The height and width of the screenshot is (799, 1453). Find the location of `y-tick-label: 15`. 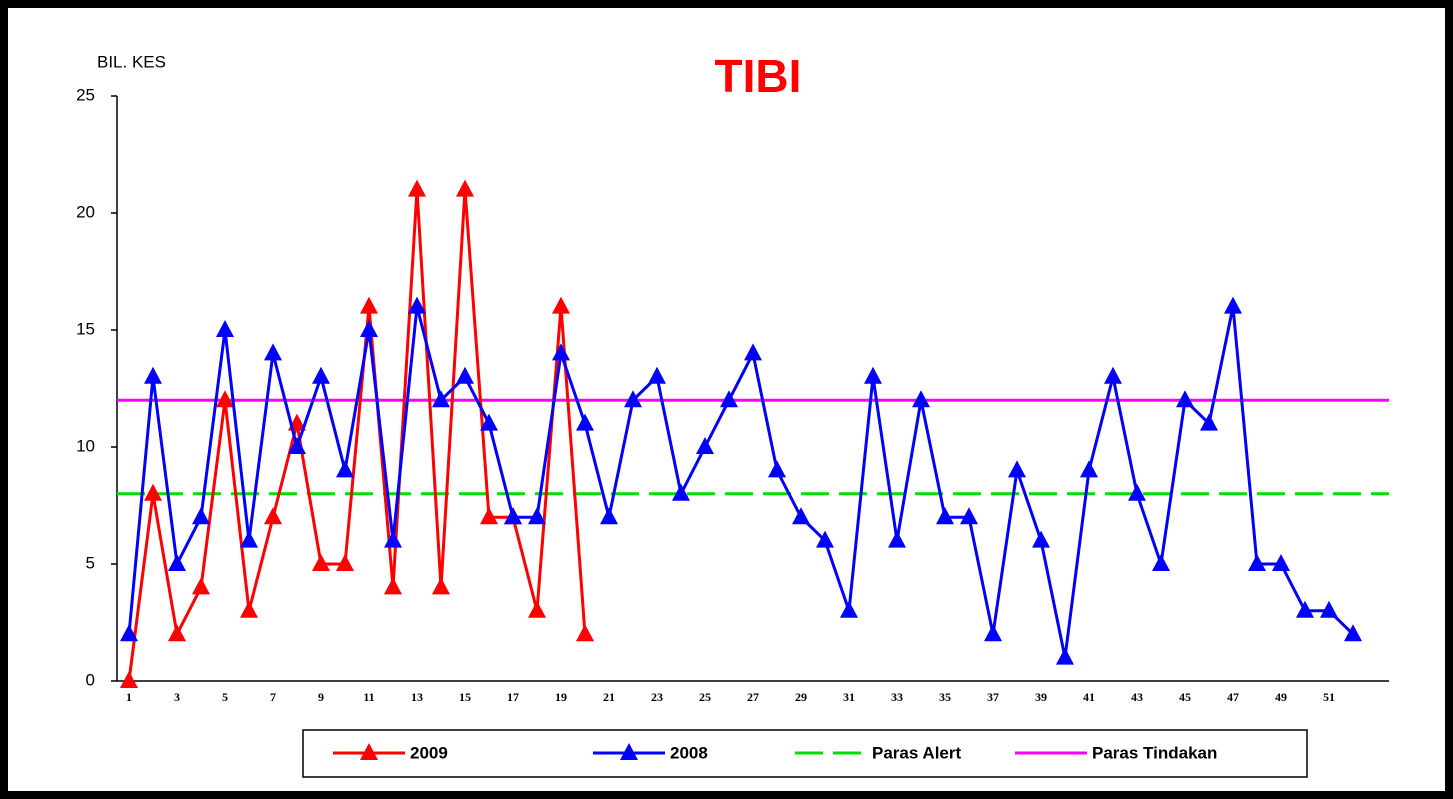

y-tick-label: 15 is located at coordinates (85, 328).